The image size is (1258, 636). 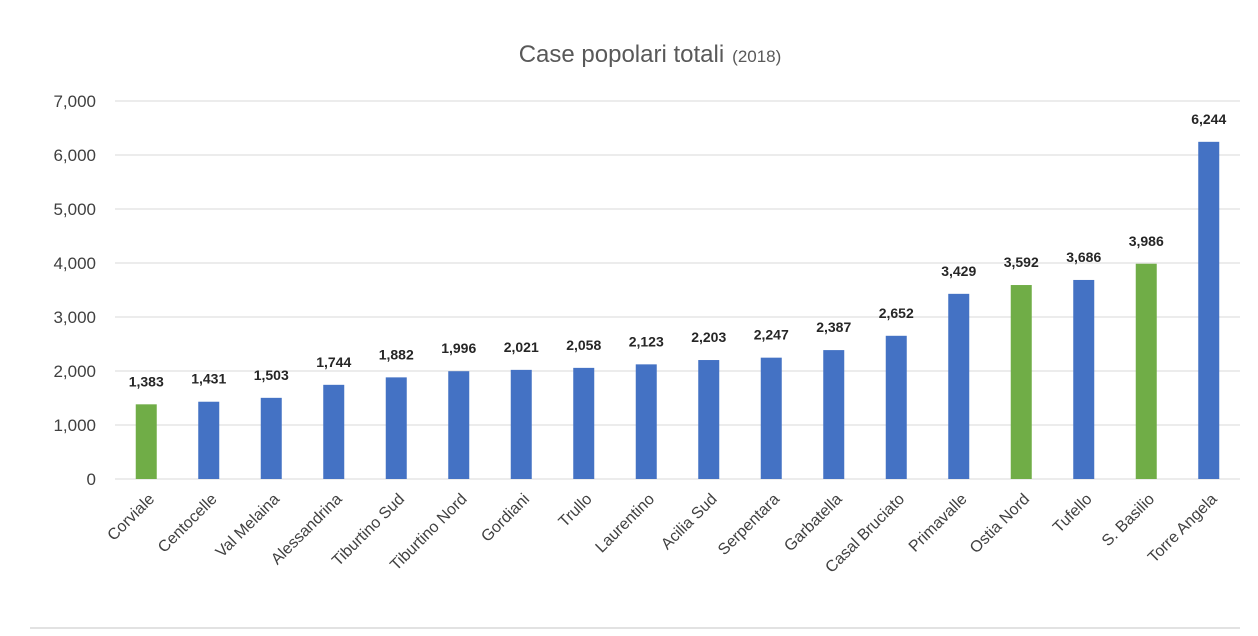 I want to click on data-label: 2,203, so click(x=708, y=337).